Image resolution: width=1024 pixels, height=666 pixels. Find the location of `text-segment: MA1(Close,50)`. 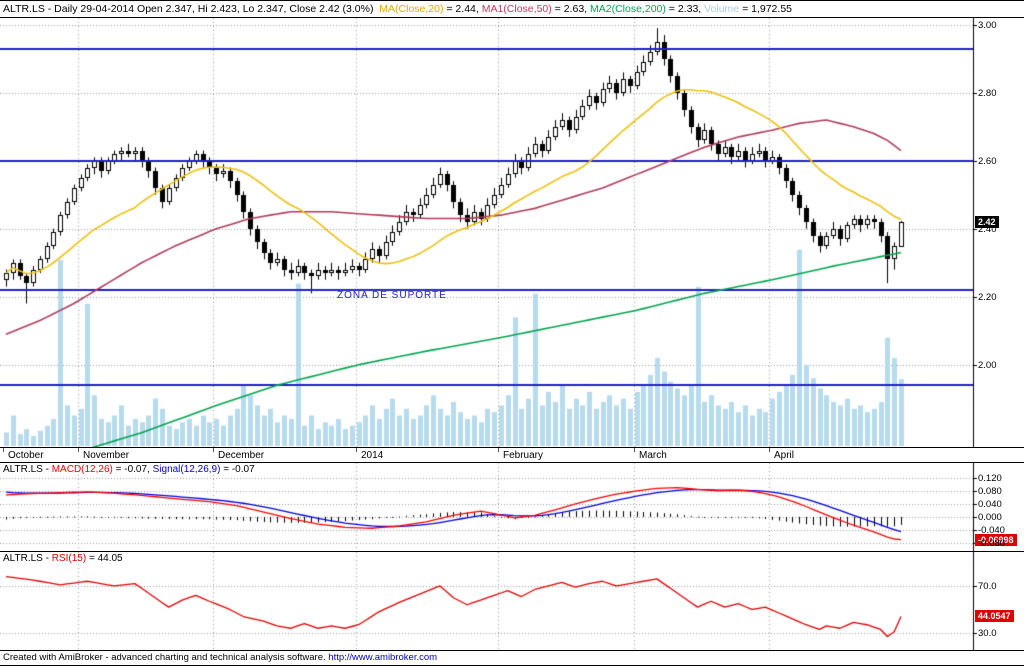

text-segment: MA1(Close,50) is located at coordinates (516, 9).